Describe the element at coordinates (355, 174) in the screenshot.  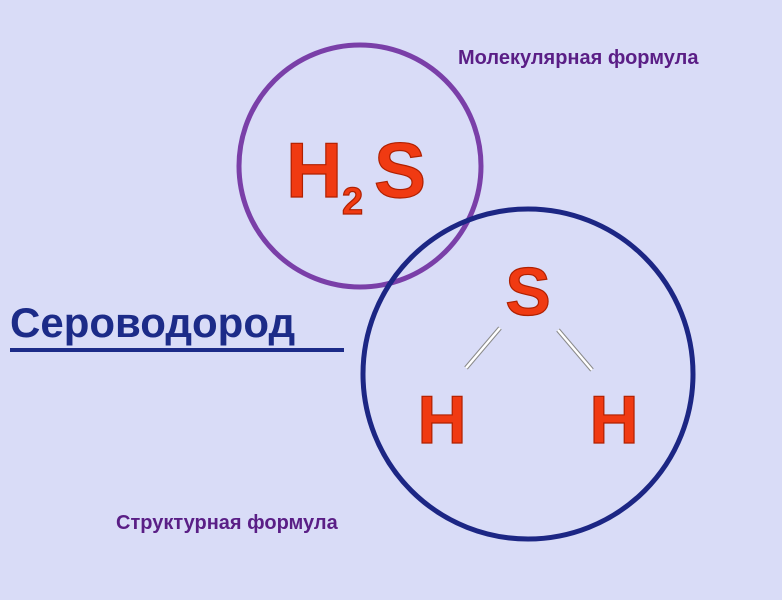
I see `molecular-formula: H 2 S` at that location.